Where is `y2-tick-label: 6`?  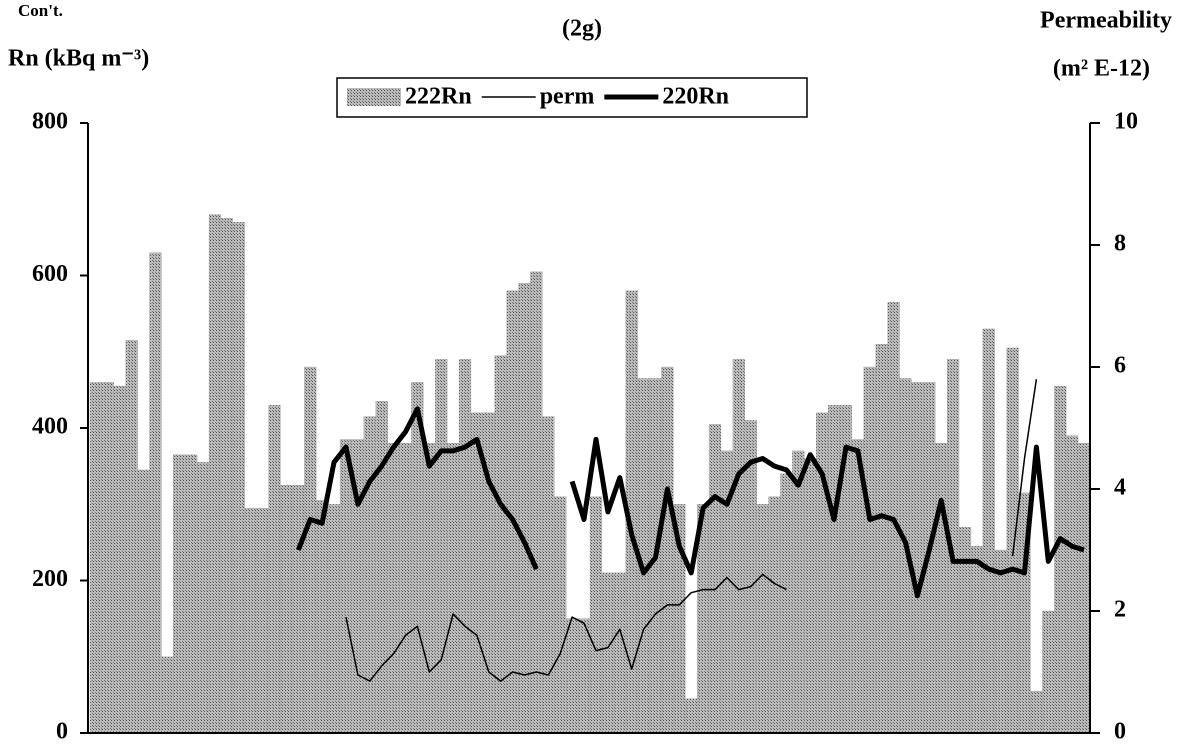
y2-tick-label: 6 is located at coordinates (1120, 366).